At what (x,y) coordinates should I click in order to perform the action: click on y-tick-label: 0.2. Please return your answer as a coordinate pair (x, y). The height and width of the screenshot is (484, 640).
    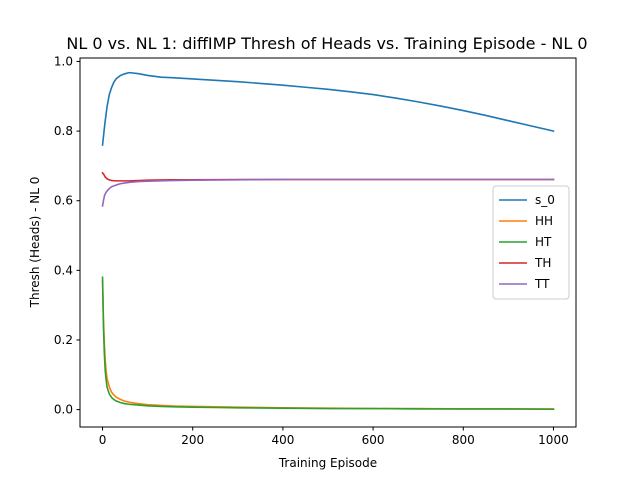
    Looking at the image, I should click on (63, 340).